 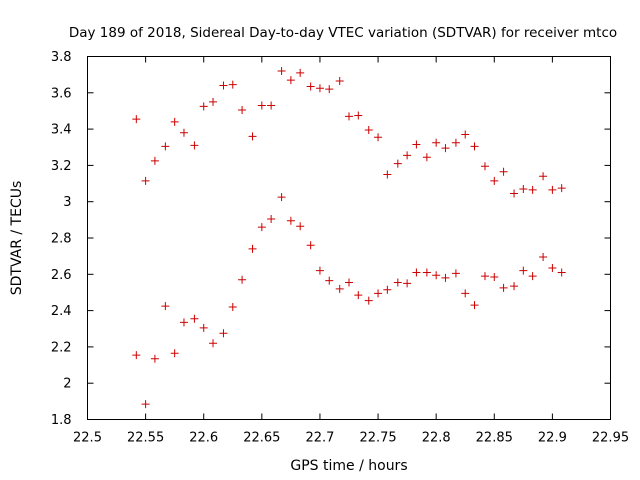 What do you see at coordinates (436, 438) in the screenshot?
I see `x-tick-label: 22.8` at bounding box center [436, 438].